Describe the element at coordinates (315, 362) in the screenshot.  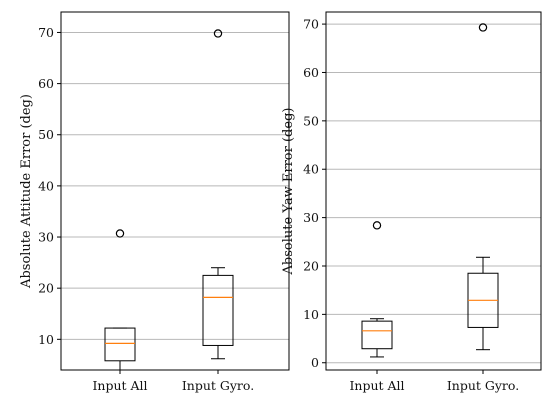
I see `y-tick-label: 0` at that location.